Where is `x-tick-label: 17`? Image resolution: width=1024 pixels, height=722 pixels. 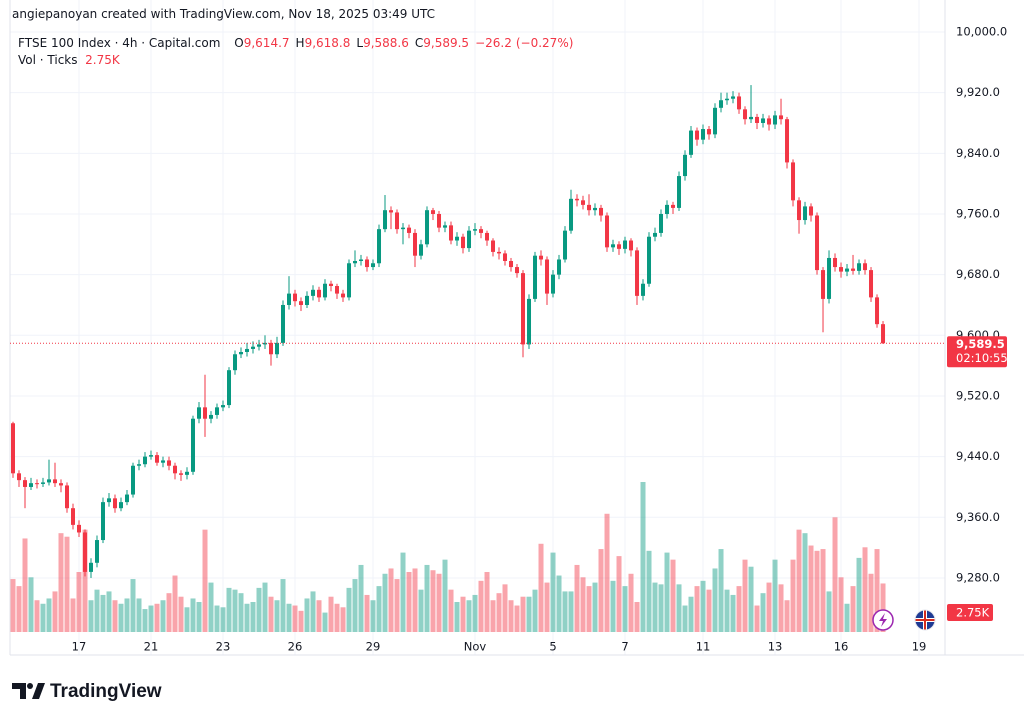 x-tick-label: 17 is located at coordinates (79, 647).